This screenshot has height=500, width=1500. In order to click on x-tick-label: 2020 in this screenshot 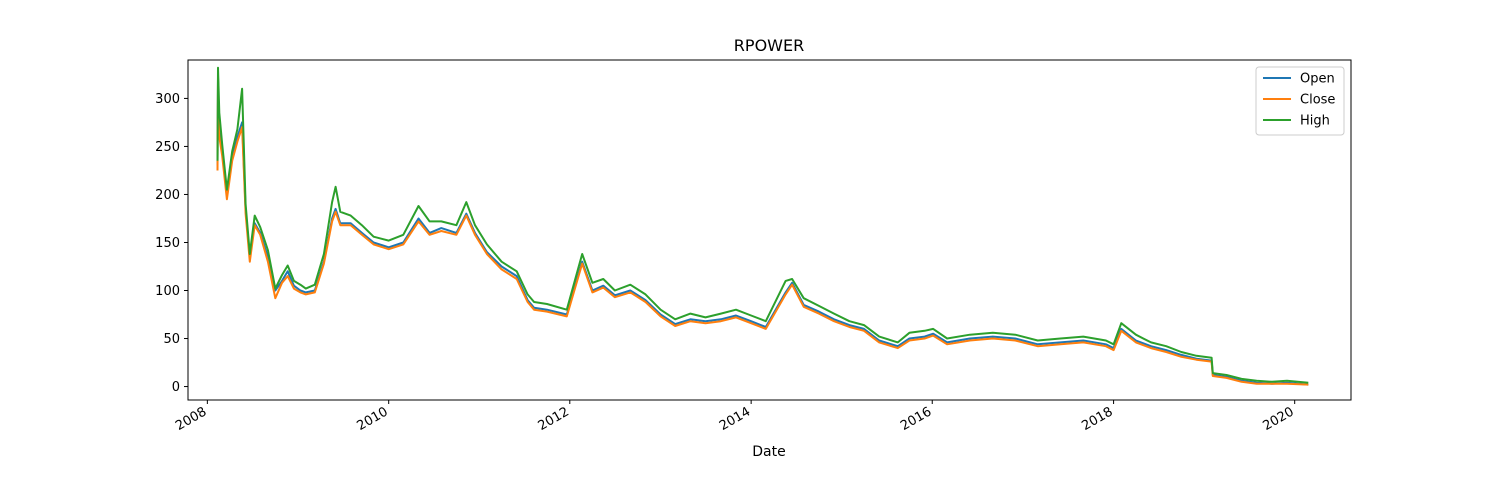, I will do `click(1279, 419)`.